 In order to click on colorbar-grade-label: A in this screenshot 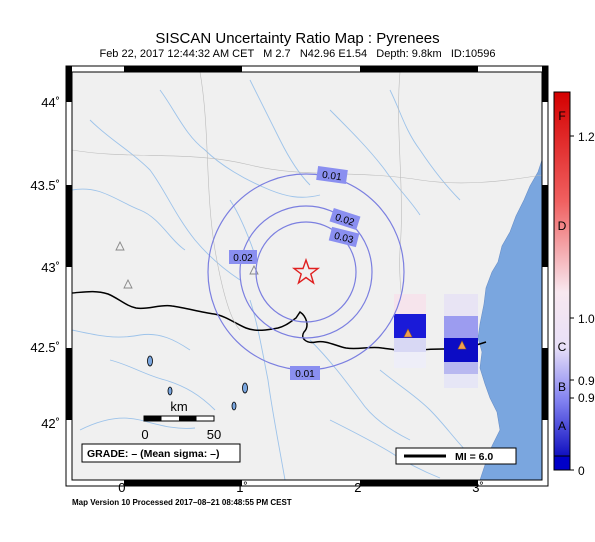, I will do `click(562, 426)`.